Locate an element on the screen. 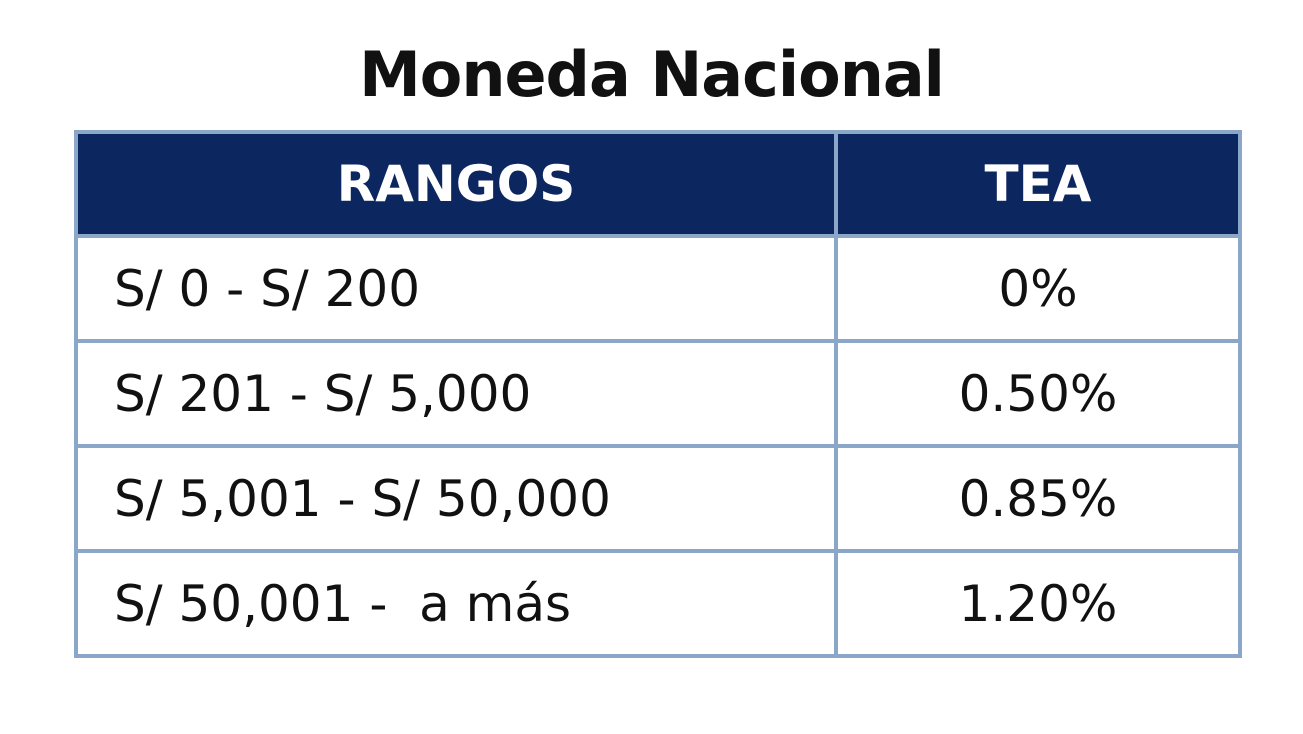 This screenshot has height=734, width=1303. rate-cell: 0.50% is located at coordinates (1038, 393).